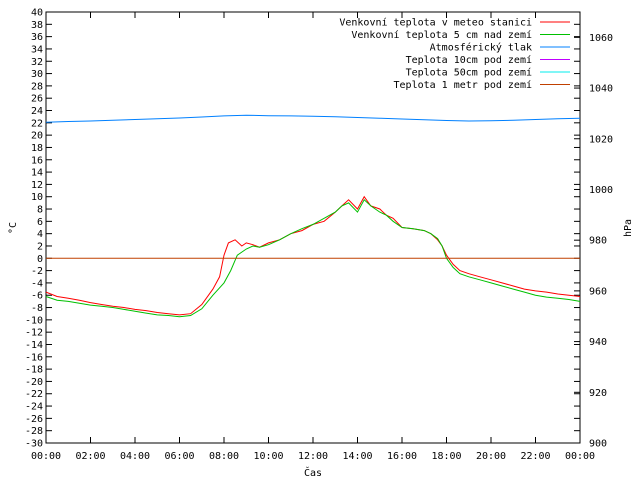  What do you see at coordinates (37, 13) in the screenshot?
I see `y-left-tick-label: 40` at bounding box center [37, 13].